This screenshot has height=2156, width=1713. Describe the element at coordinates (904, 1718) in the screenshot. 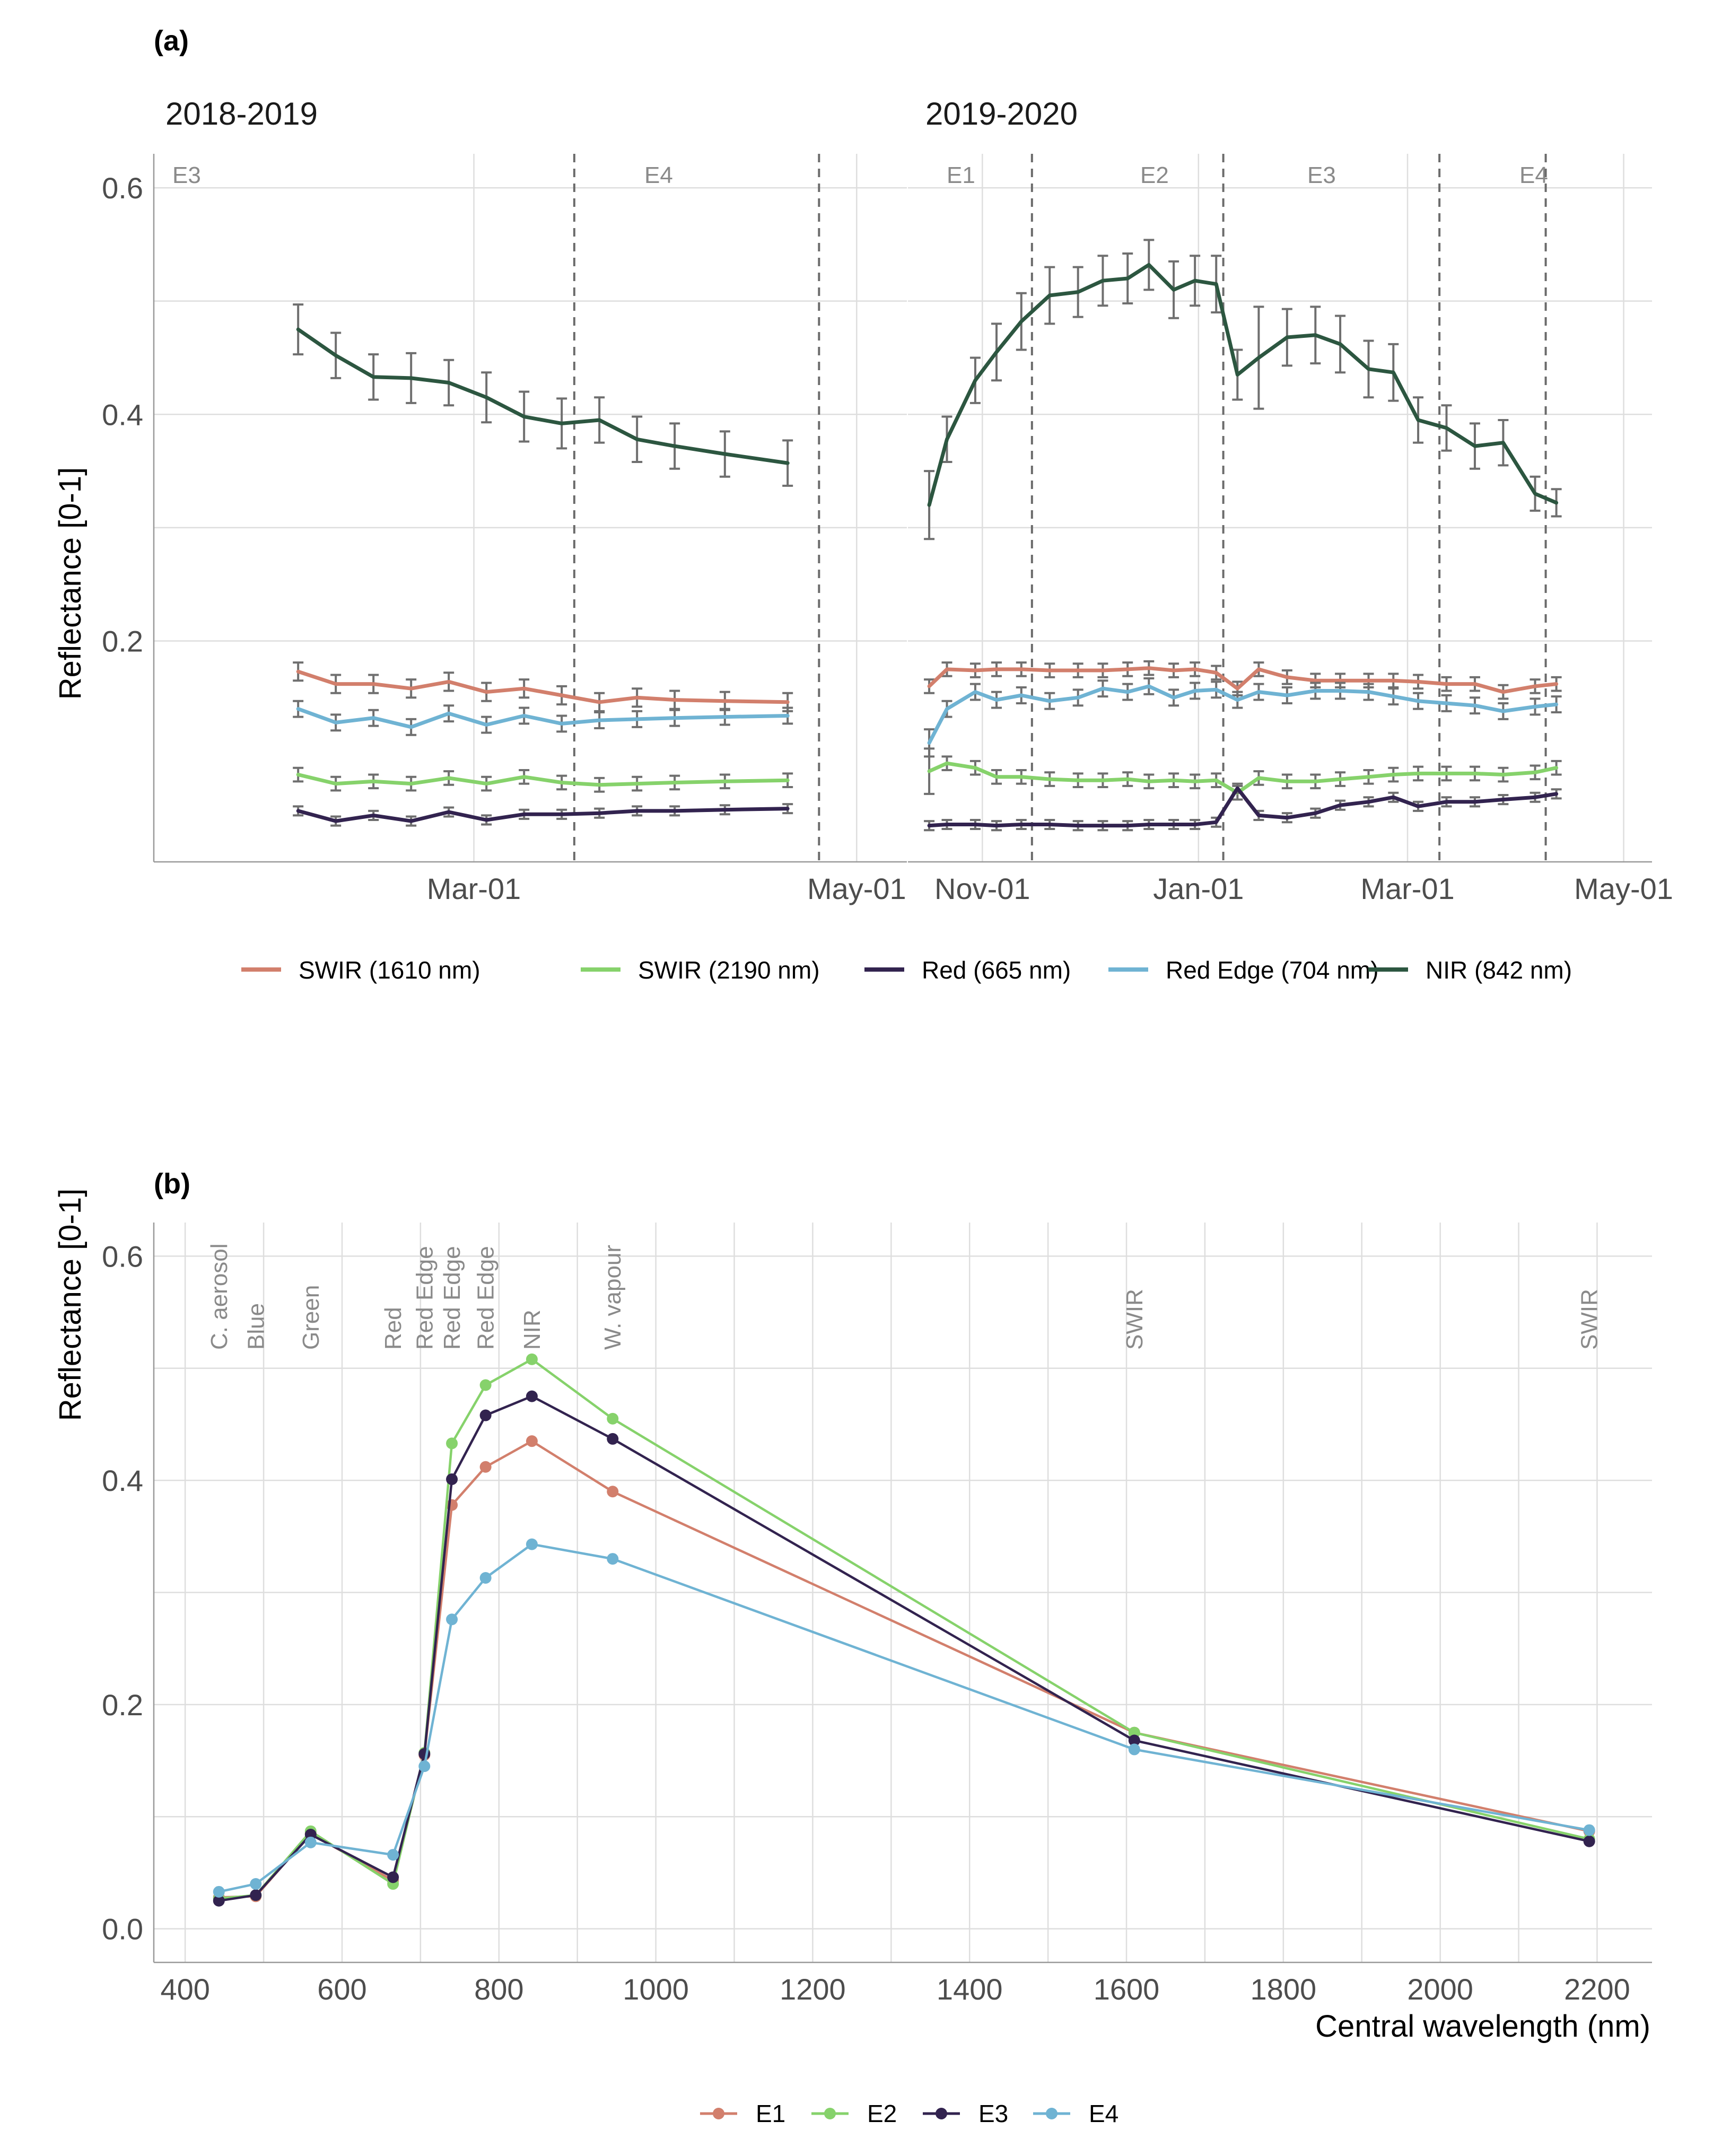

I see `series-e4` at that location.